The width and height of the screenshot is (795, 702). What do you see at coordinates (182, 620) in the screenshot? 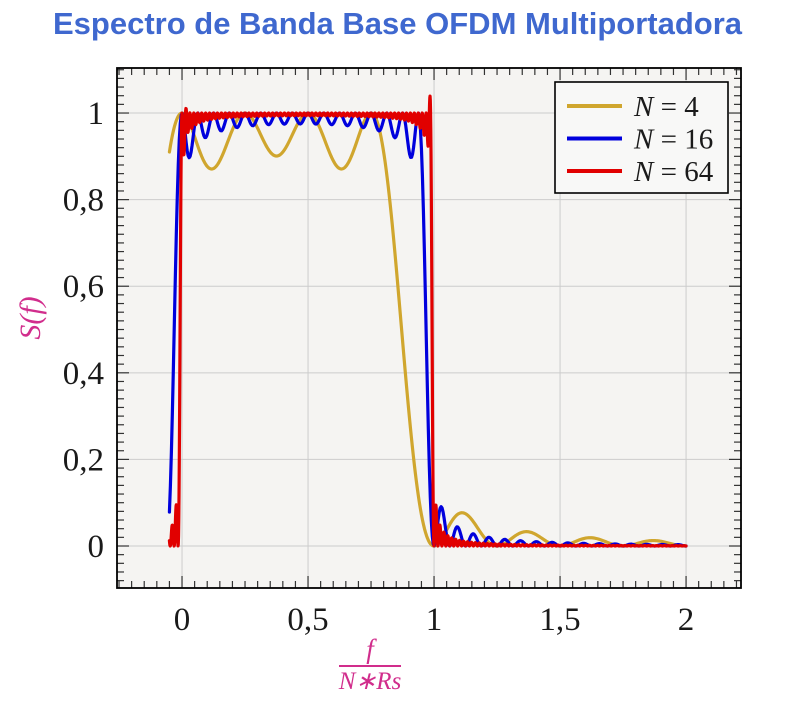
I see `x-tick-label: 0` at bounding box center [182, 620].